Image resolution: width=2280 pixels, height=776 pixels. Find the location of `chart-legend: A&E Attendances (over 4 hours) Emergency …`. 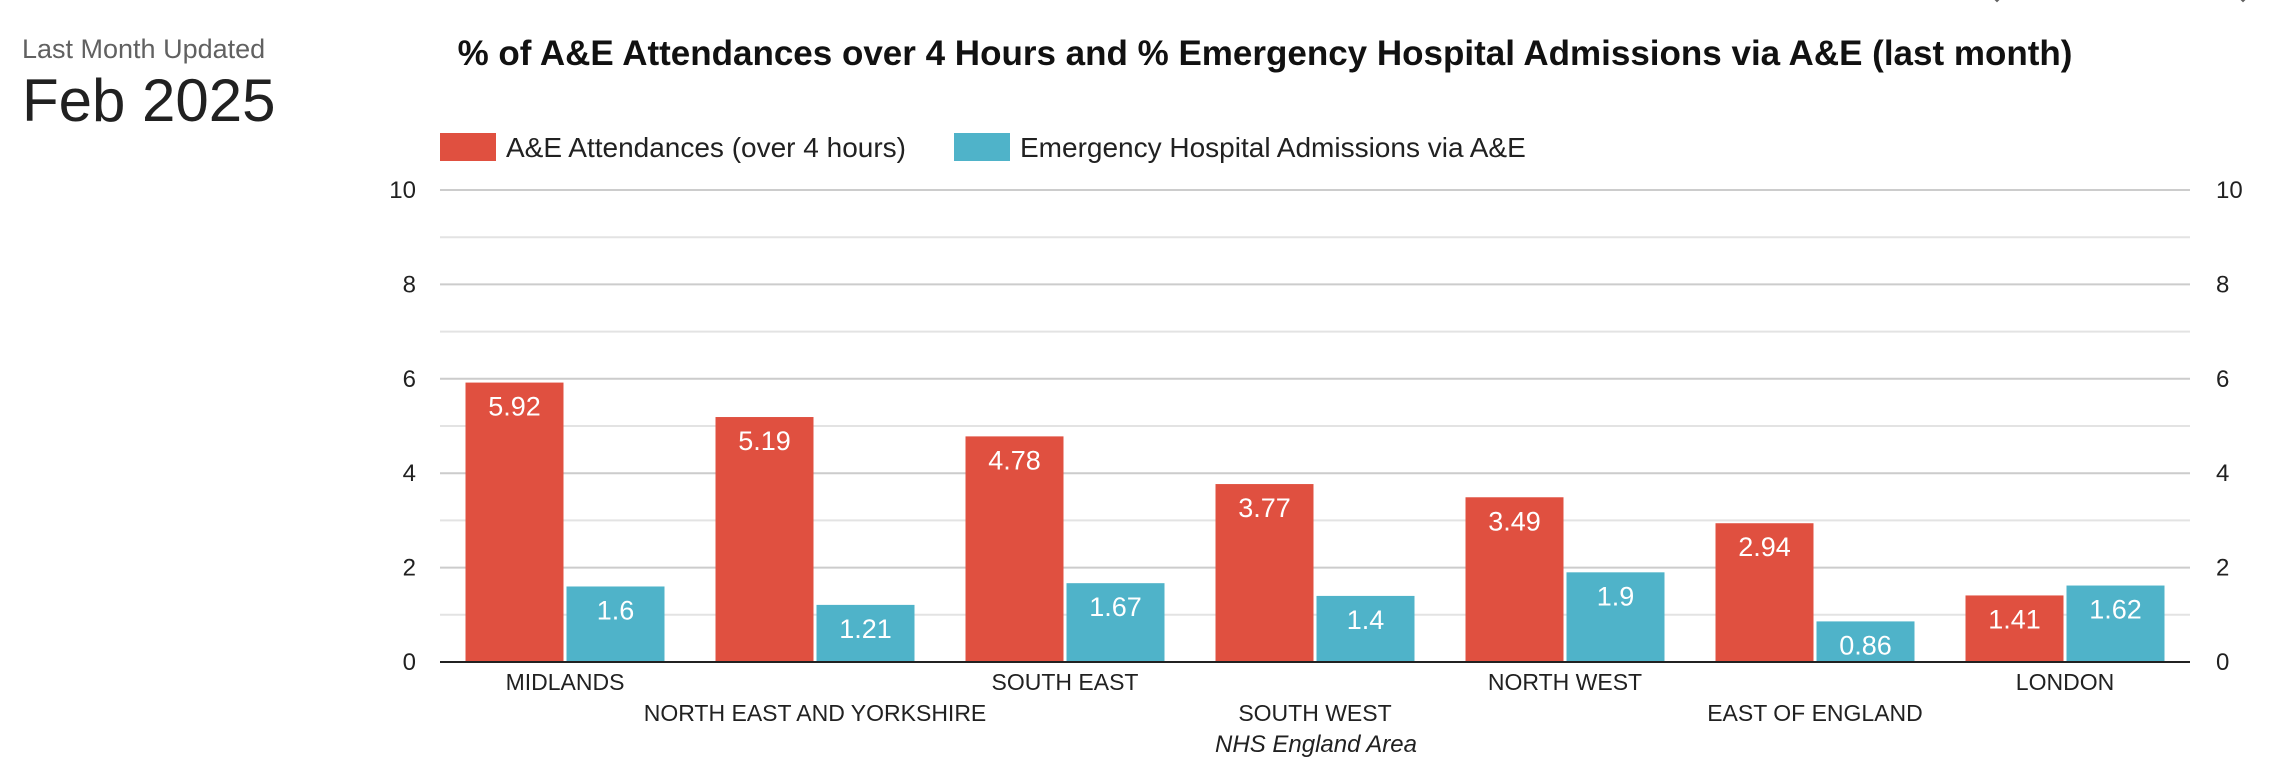

chart-legend: A&E Attendances (over 4 hours) Emergency … is located at coordinates (983, 147).